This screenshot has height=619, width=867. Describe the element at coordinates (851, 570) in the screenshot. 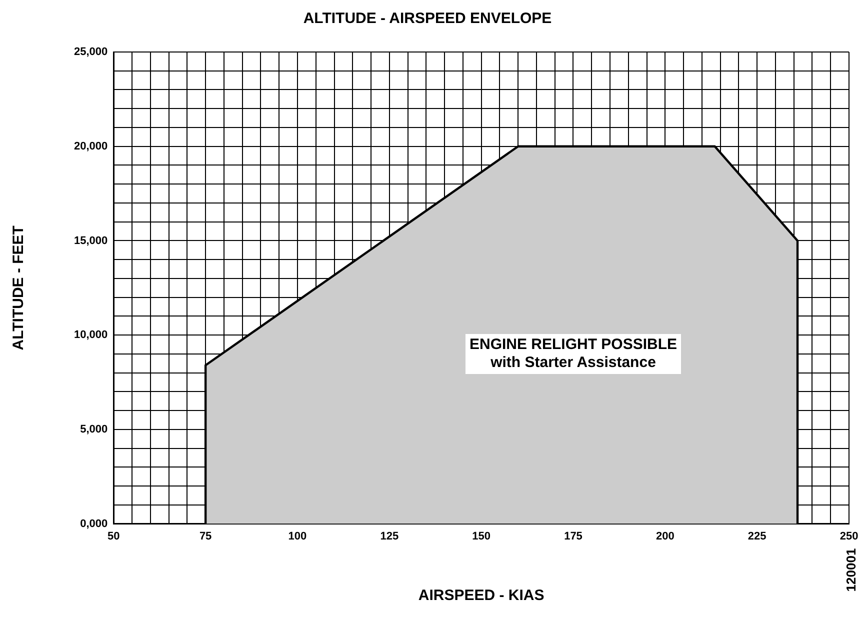

I see `text: 120001` at that location.